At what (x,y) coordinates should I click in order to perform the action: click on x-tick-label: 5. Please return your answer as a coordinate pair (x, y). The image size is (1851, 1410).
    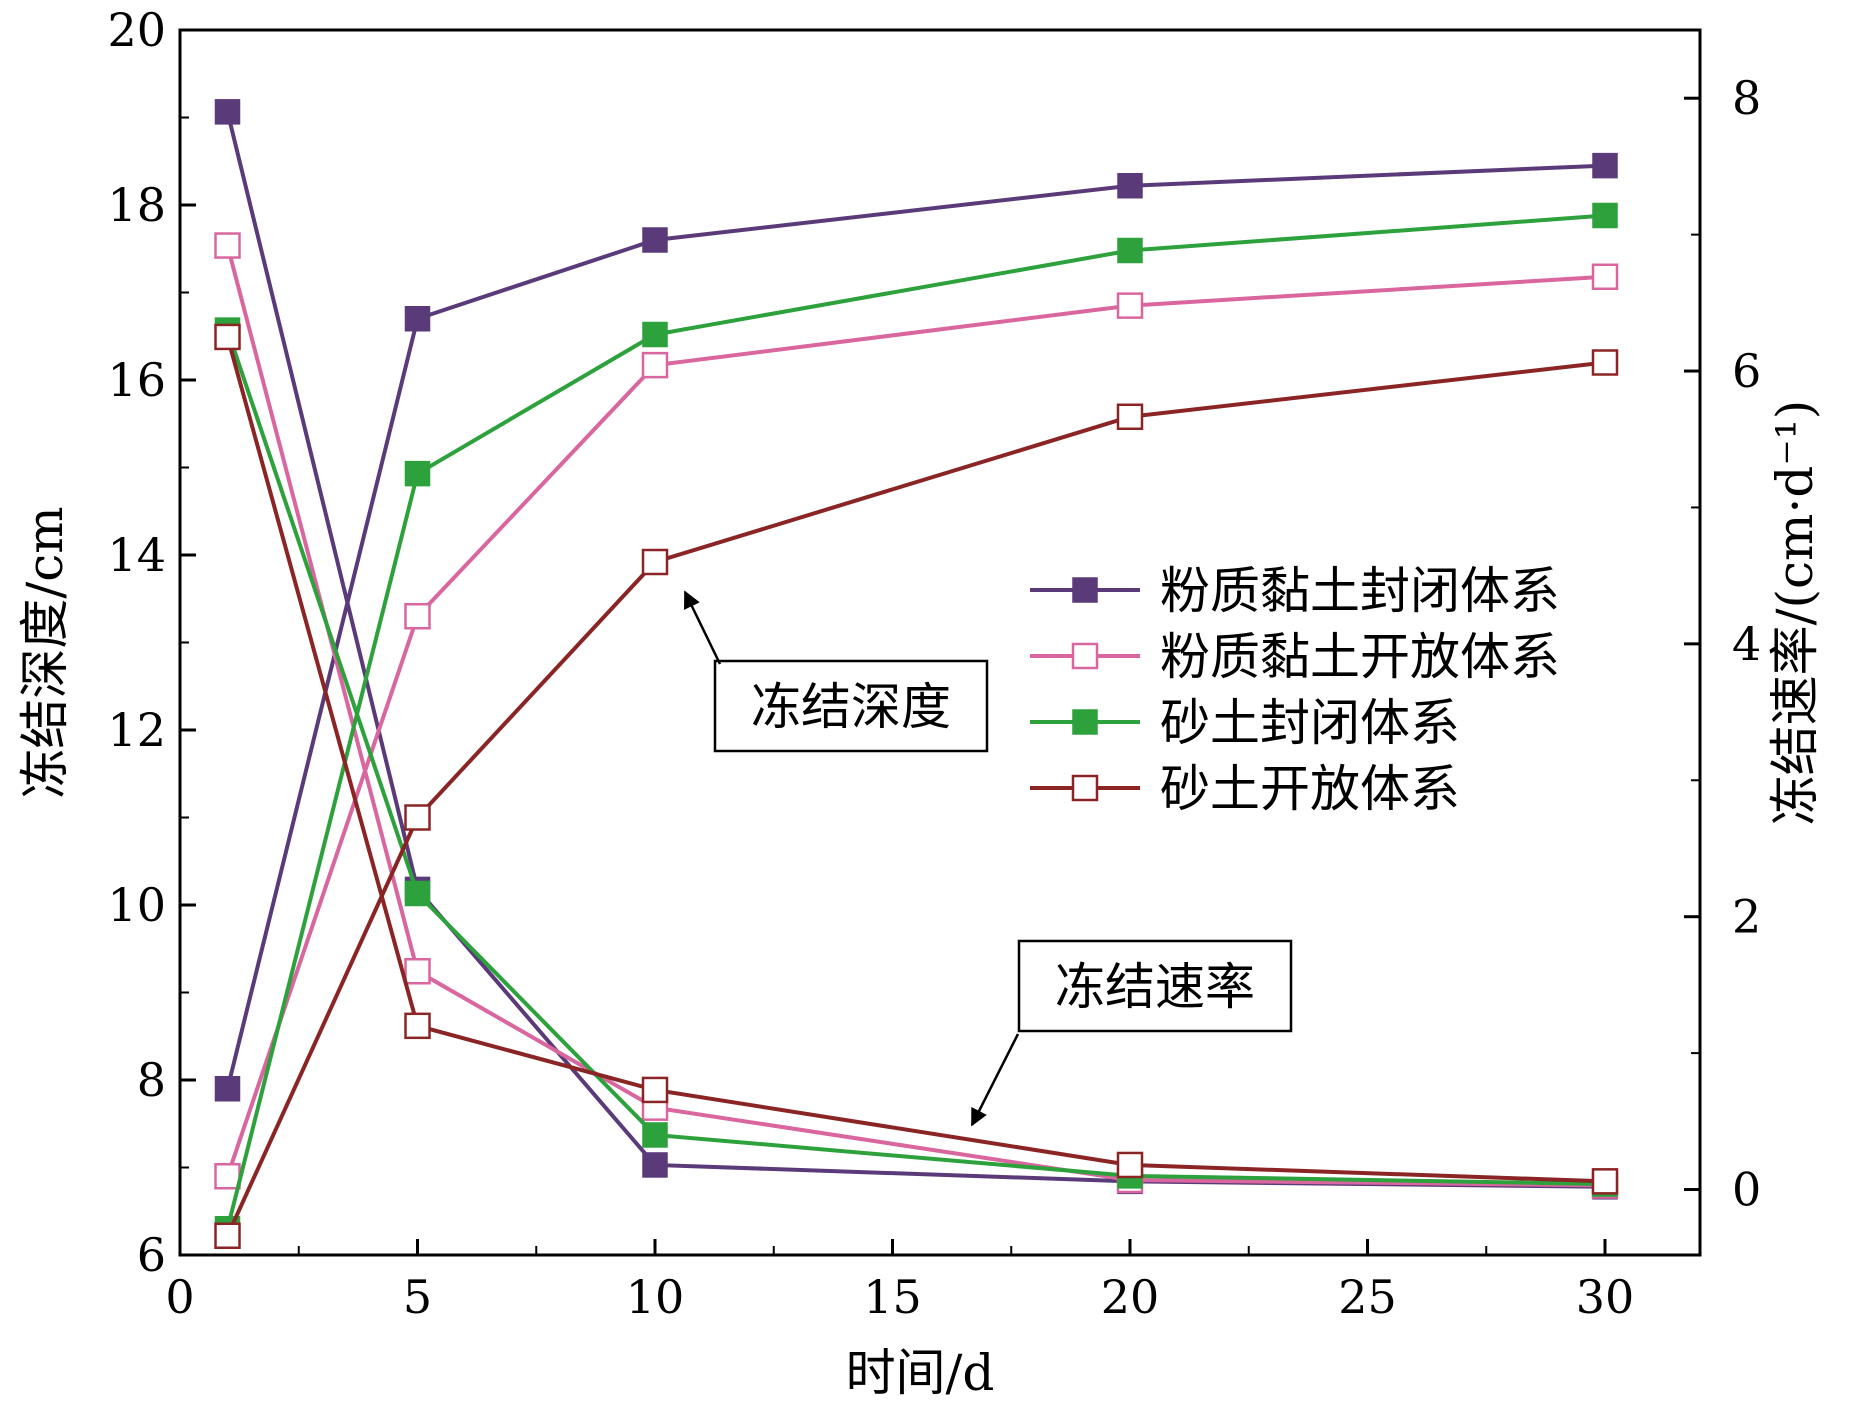
    Looking at the image, I should click on (417, 1297).